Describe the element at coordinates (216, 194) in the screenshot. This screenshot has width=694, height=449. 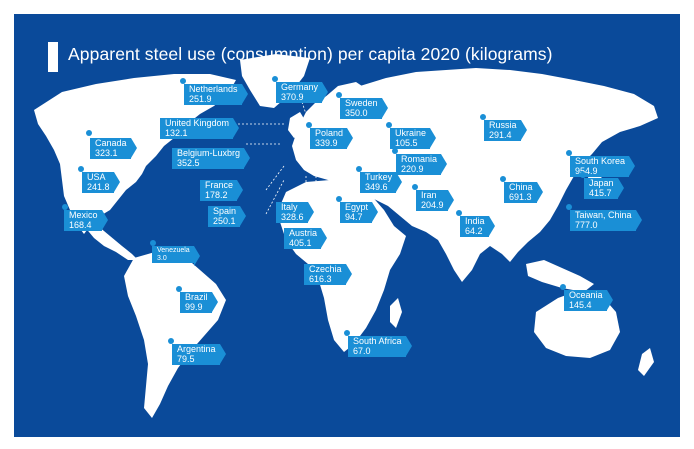
I see `steel-use-value: 178.2` at that location.